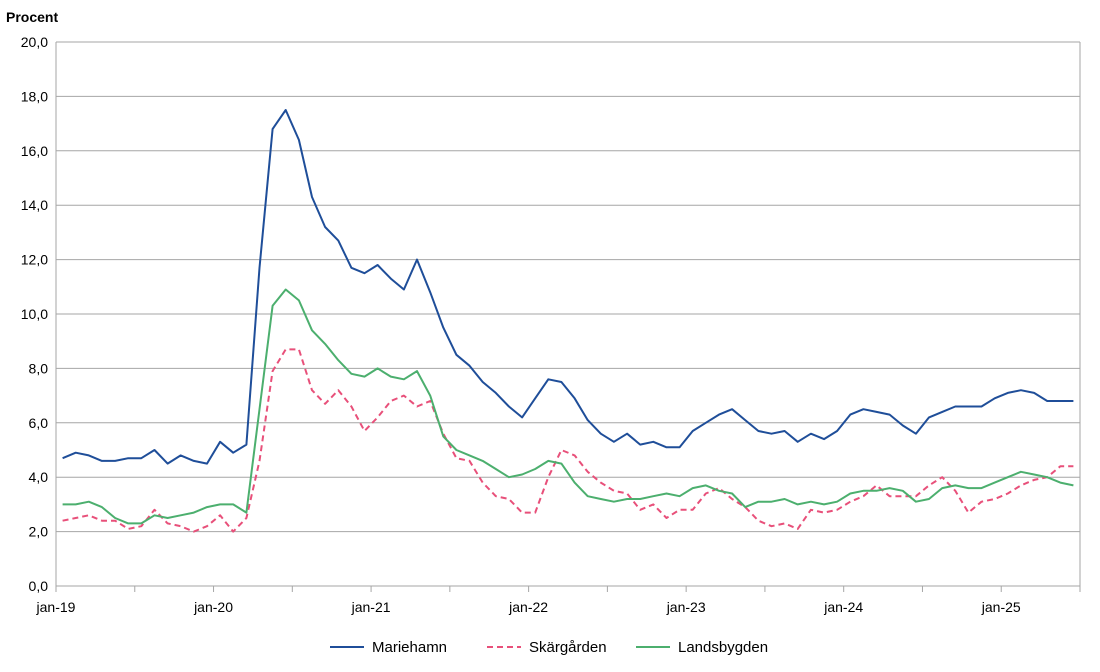 The width and height of the screenshot is (1100, 672). What do you see at coordinates (39, 368) in the screenshot?
I see `y-tick-label: 8,0` at bounding box center [39, 368].